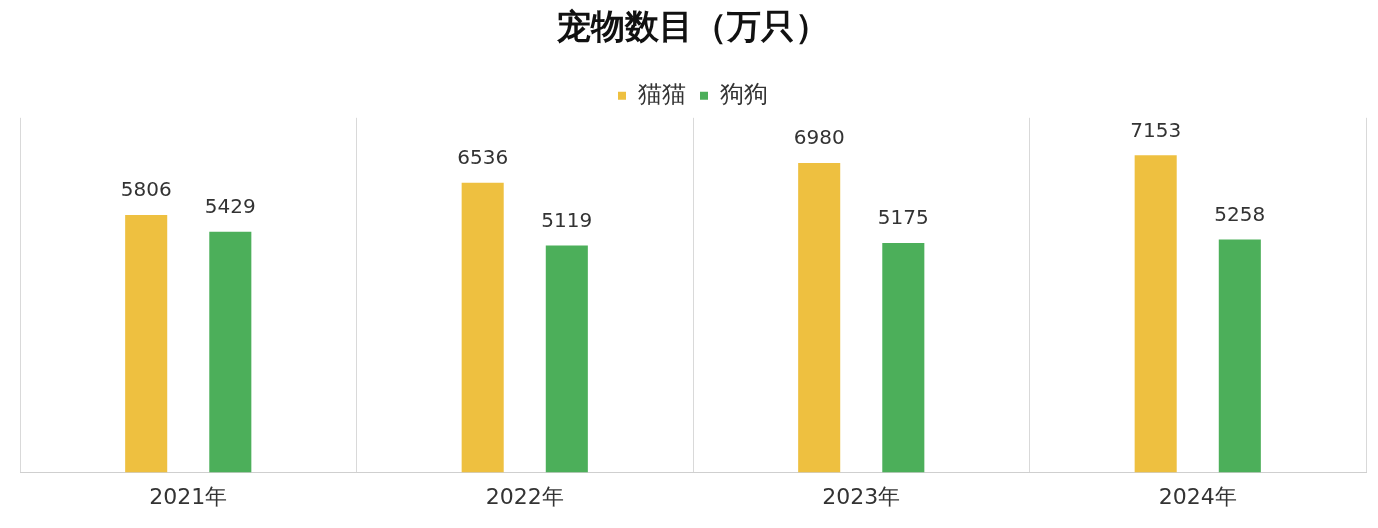 This screenshot has height=528, width=1378. Describe the element at coordinates (662, 94) in the screenshot. I see `legend-label: 猫猫` at that location.